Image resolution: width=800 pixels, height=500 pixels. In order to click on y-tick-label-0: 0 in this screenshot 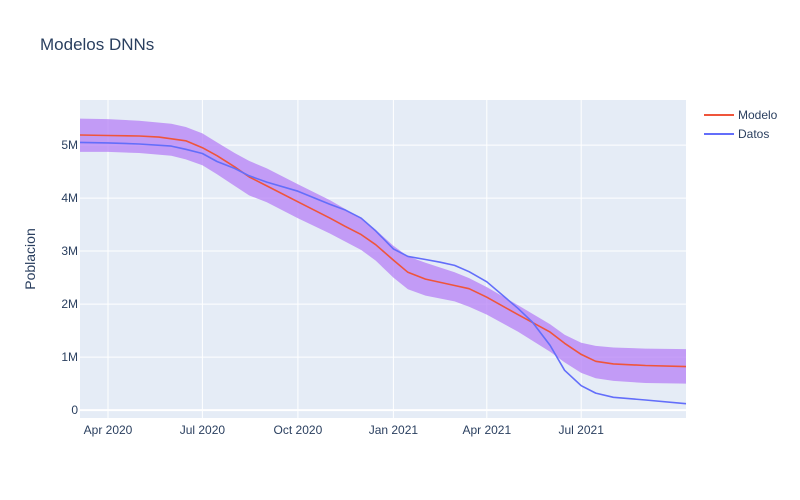, I will do `click(74, 410)`.